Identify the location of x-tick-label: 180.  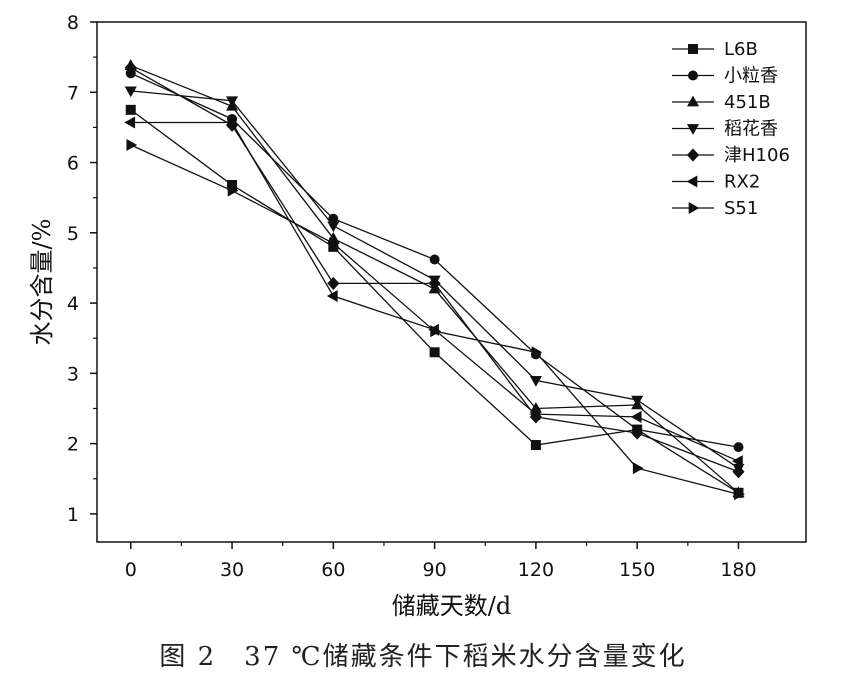
(738, 570).